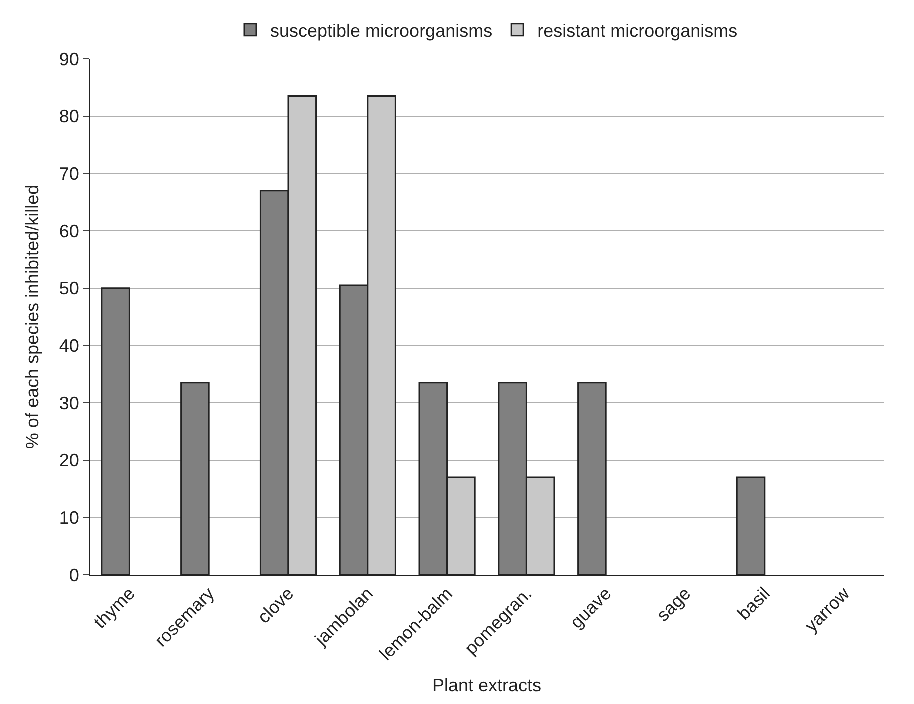 This screenshot has width=914, height=704. I want to click on legend-label: resistant microorganisms, so click(638, 30).